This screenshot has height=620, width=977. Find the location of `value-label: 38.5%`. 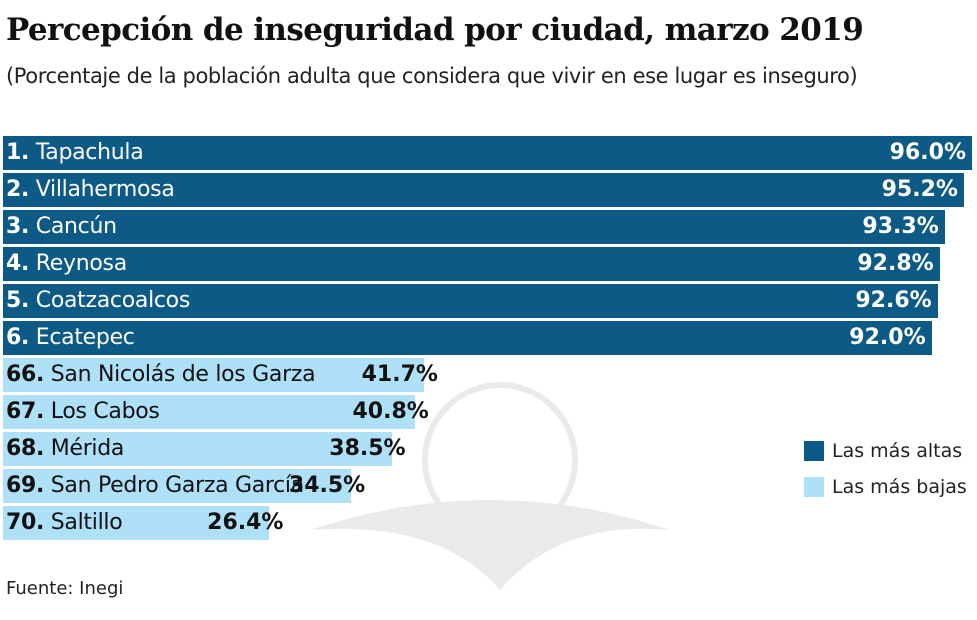

value-label: 38.5% is located at coordinates (367, 448).